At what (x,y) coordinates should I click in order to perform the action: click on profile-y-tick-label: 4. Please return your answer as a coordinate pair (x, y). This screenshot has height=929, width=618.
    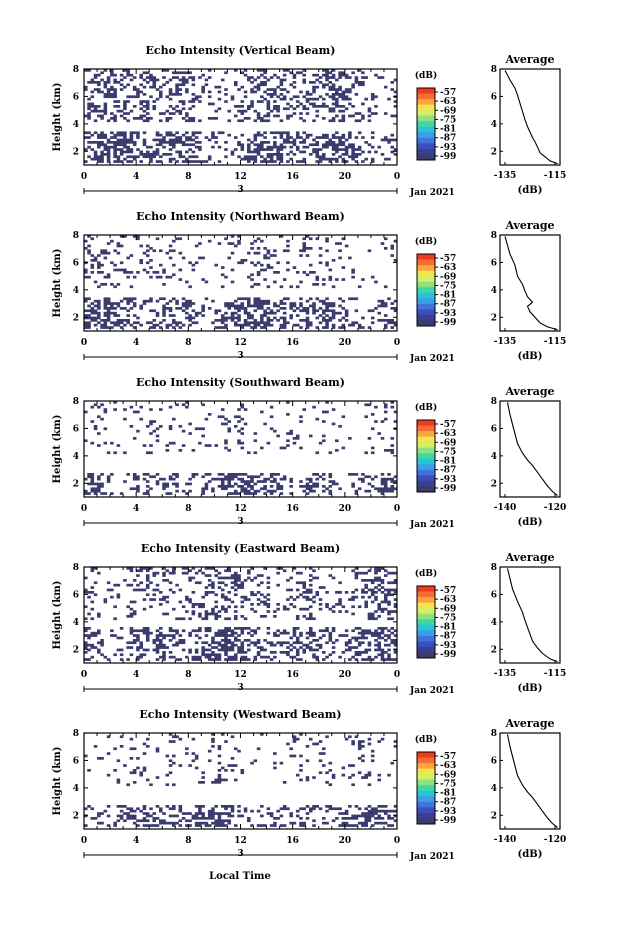
    Looking at the image, I should click on (494, 125).